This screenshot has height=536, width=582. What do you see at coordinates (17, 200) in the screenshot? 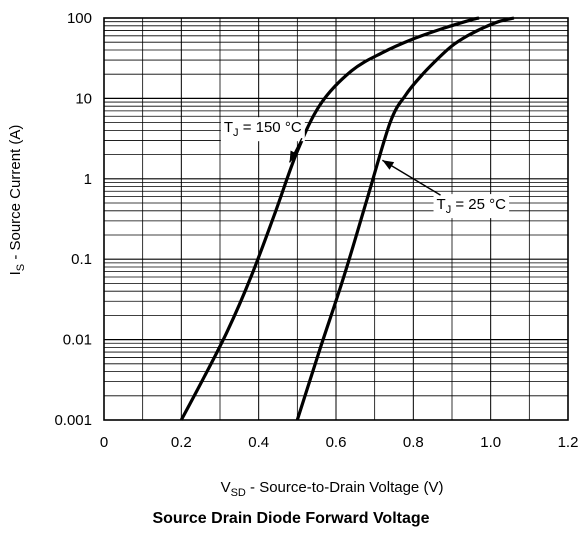
I see `y-axis-label: IS - Source Current (A)` at bounding box center [17, 200].